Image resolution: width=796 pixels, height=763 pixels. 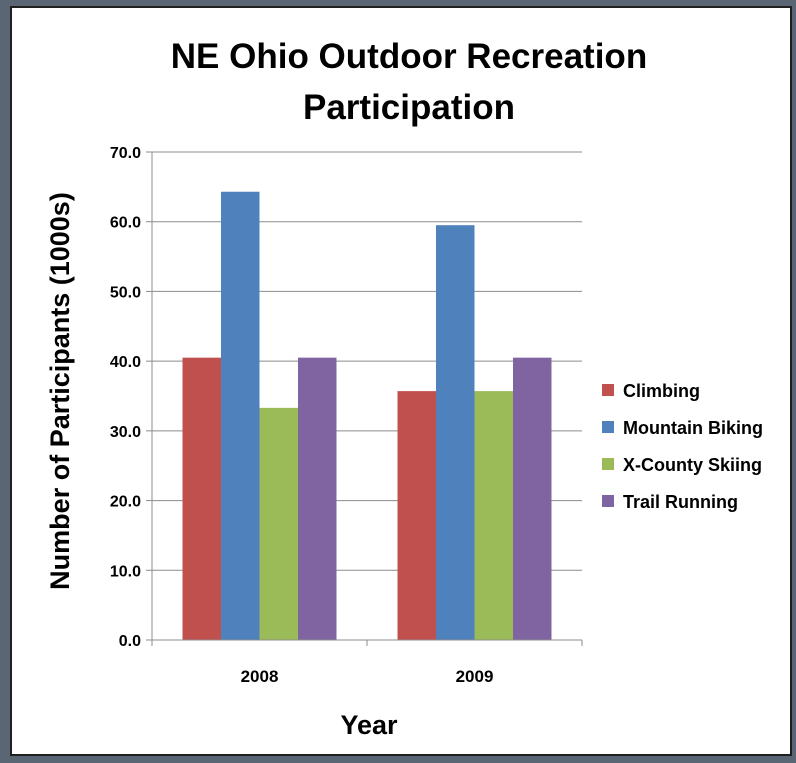 What do you see at coordinates (409, 107) in the screenshot?
I see `chart-title-line-2: Participation` at bounding box center [409, 107].